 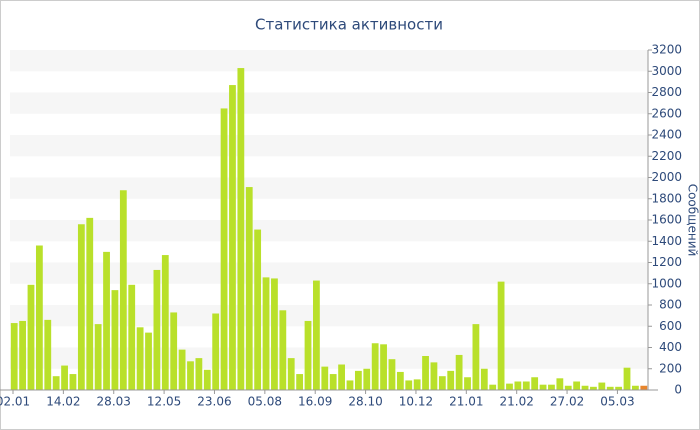 What do you see at coordinates (693, 220) in the screenshot?
I see `y-axis-label: Сообщений` at bounding box center [693, 220].